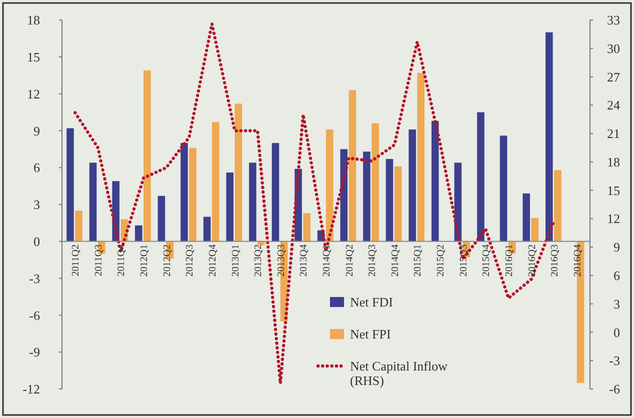 This screenshot has width=634, height=418. Describe the element at coordinates (617, 247) in the screenshot. I see `y2-tick-label: 9` at that location.